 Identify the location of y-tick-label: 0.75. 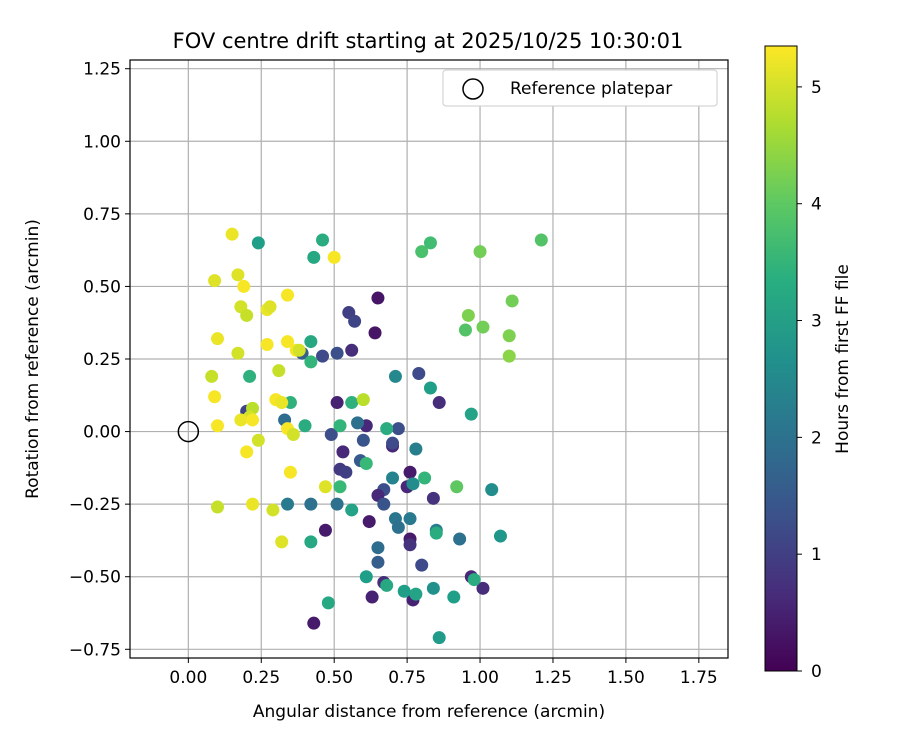
(102, 215).